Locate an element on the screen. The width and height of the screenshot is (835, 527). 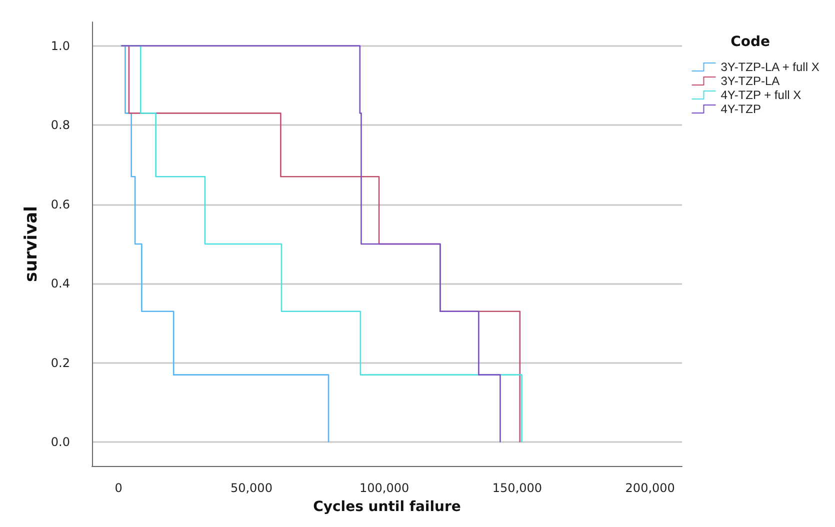
x-tick-label: 100,000 is located at coordinates (385, 488).